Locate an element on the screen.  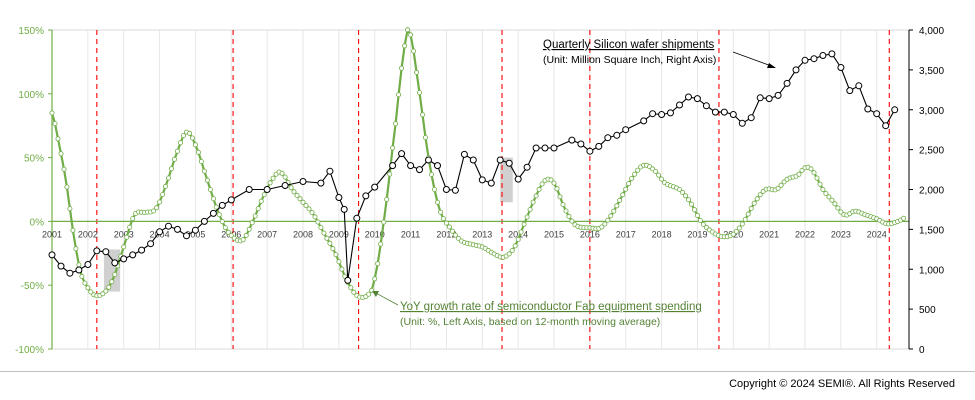
right-tick-label: 2,000 is located at coordinates (931, 191).